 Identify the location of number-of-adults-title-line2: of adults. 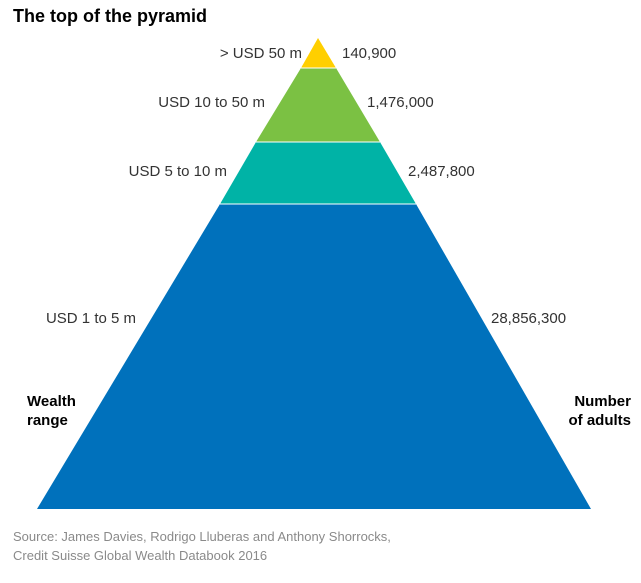
(600, 420).